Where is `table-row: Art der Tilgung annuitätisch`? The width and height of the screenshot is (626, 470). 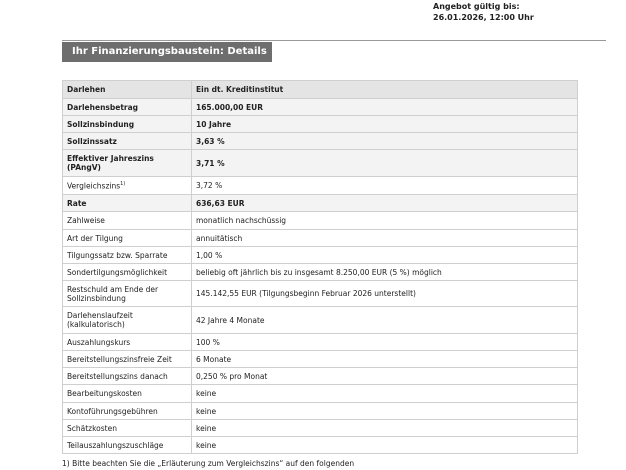 table-row: Art der Tilgung annuitätisch is located at coordinates (320, 238).